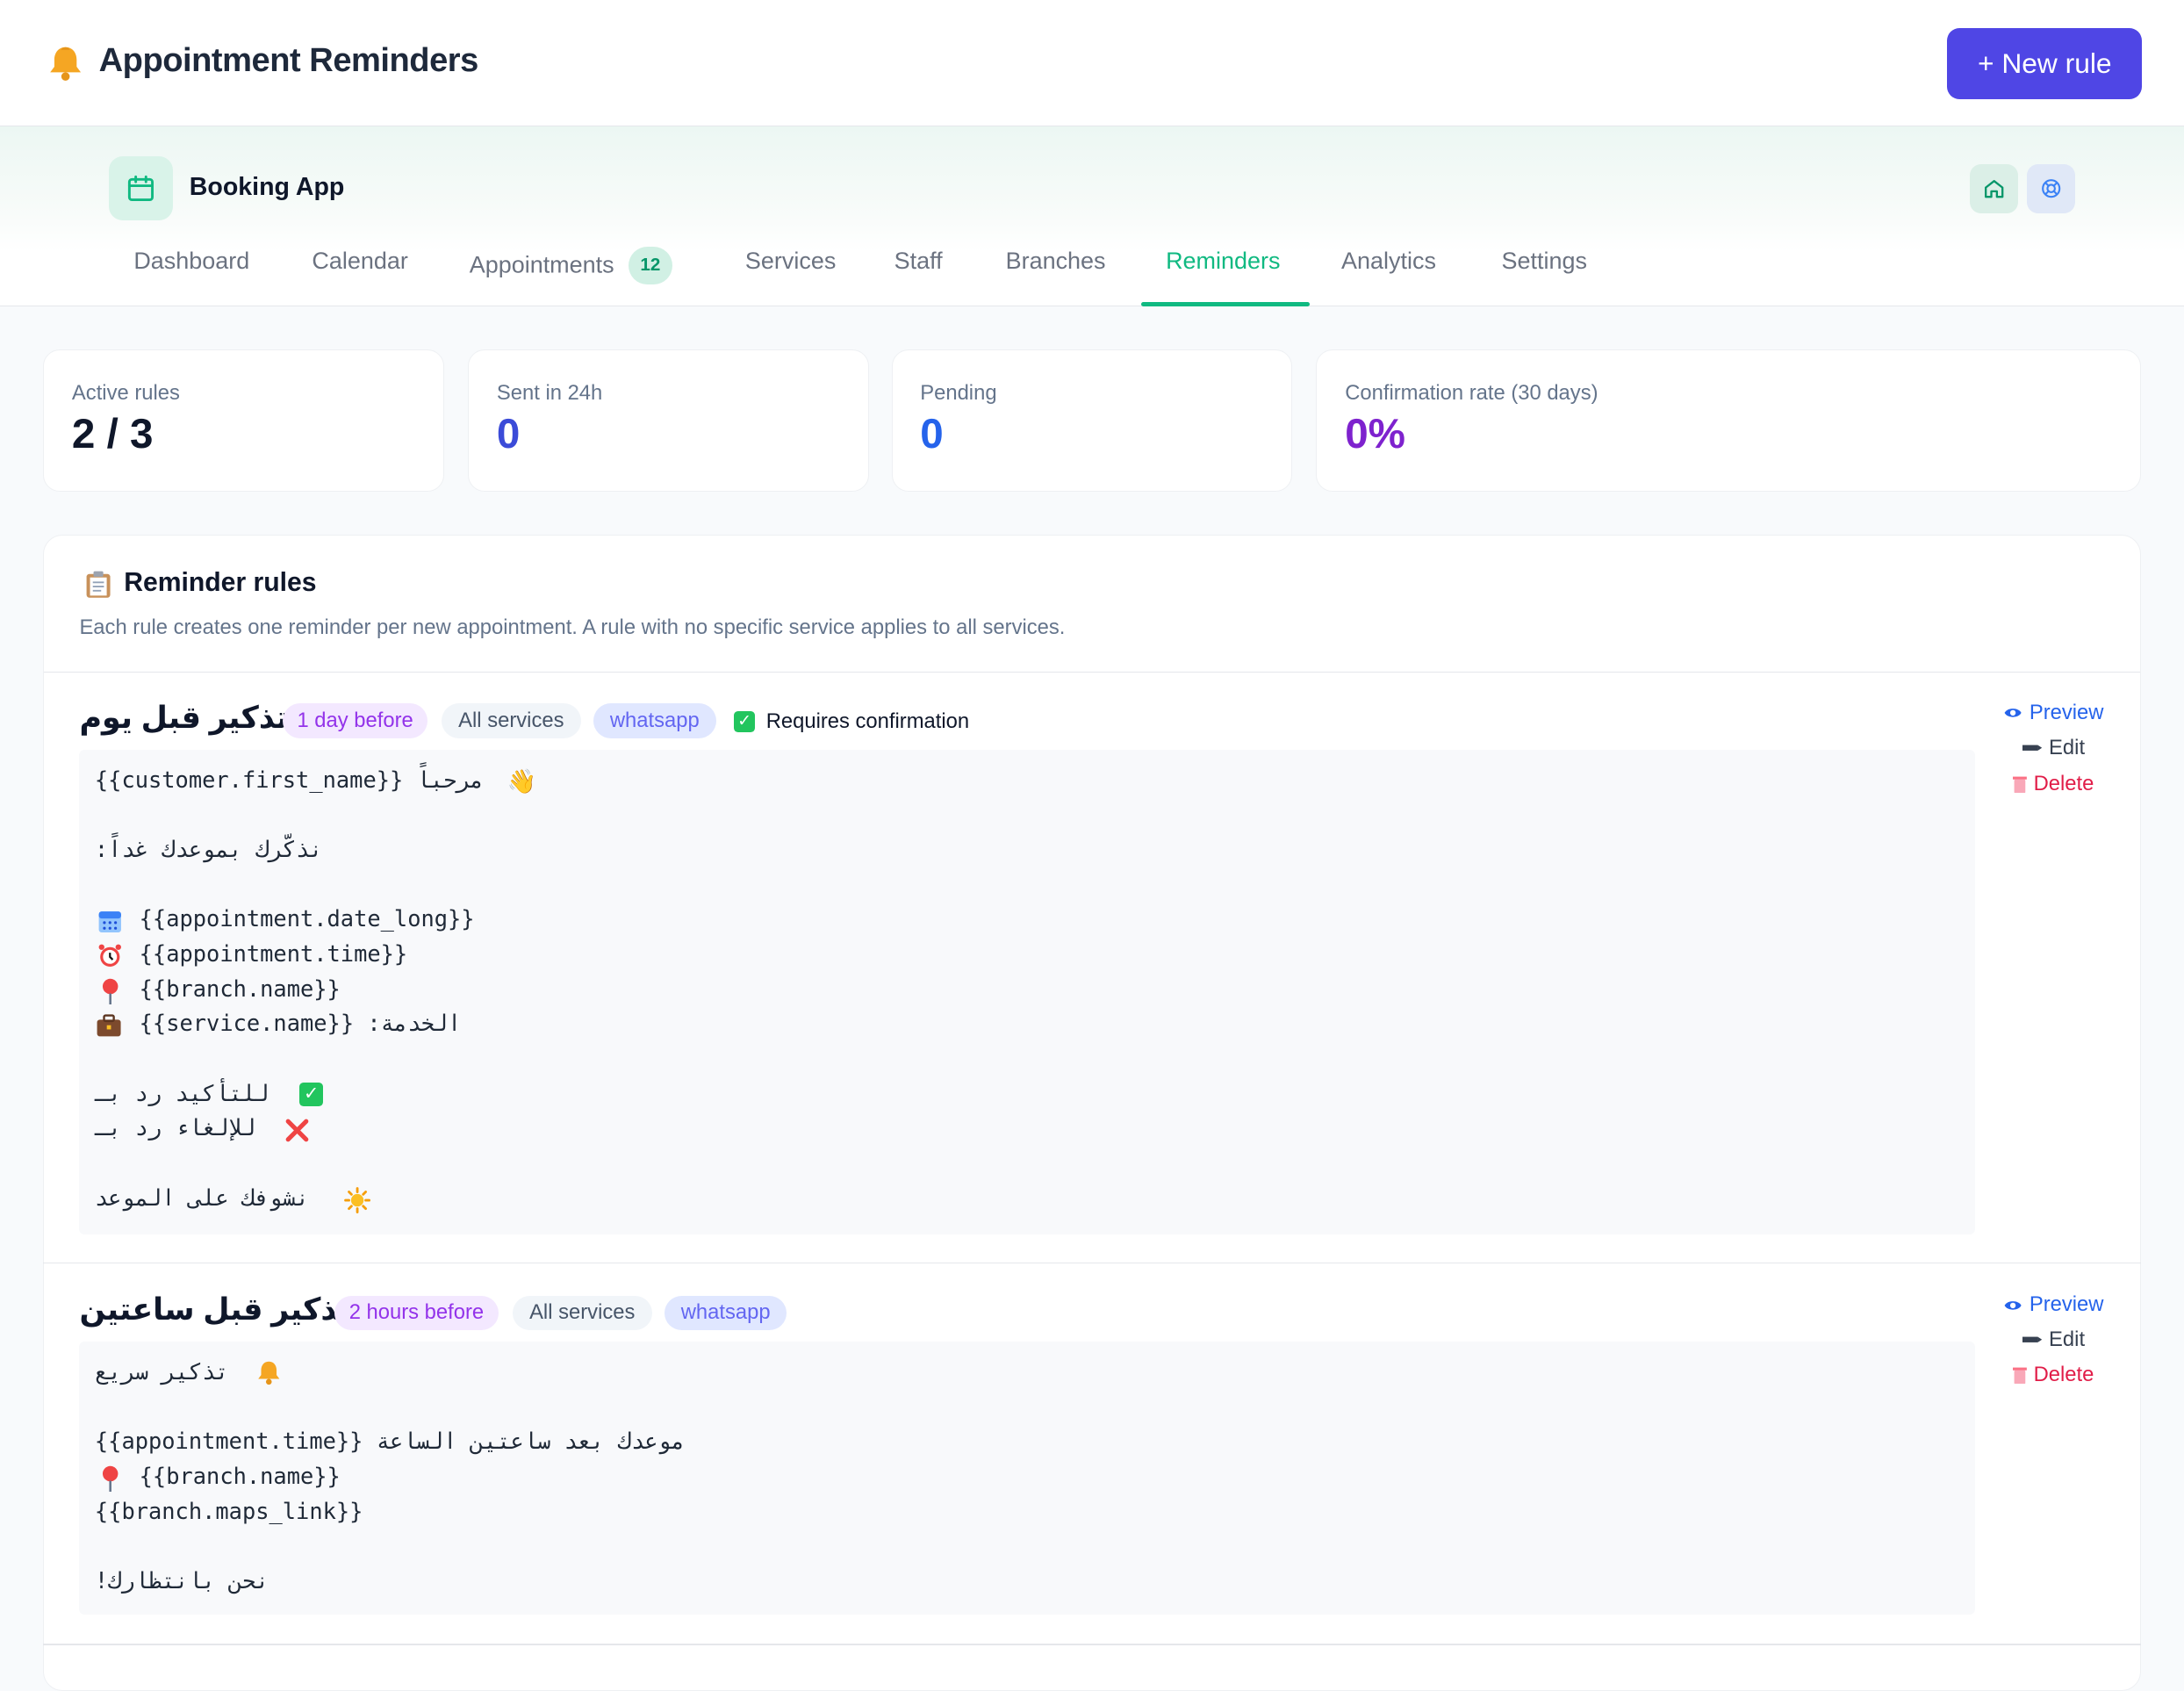 The image size is (2184, 1691). I want to click on clipboard-icon, so click(98, 584).